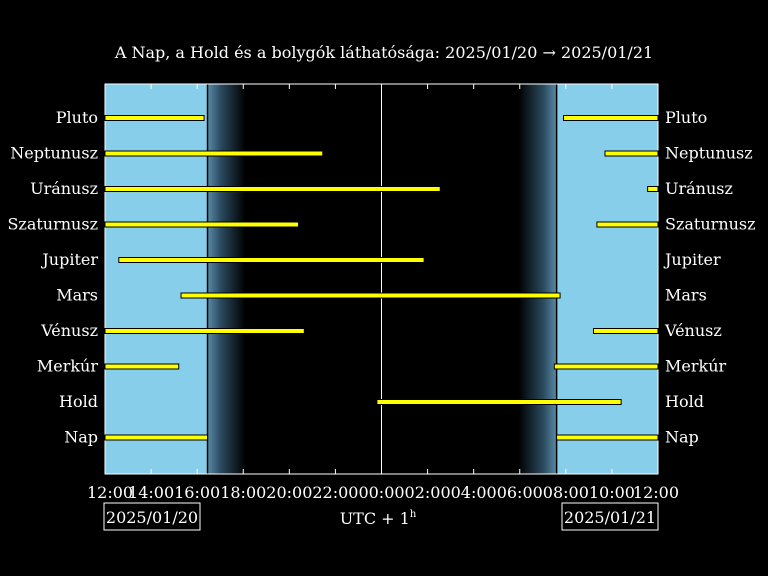 Image resolution: width=768 pixels, height=576 pixels. I want to click on tick-label-5: 22:00, so click(335, 492).